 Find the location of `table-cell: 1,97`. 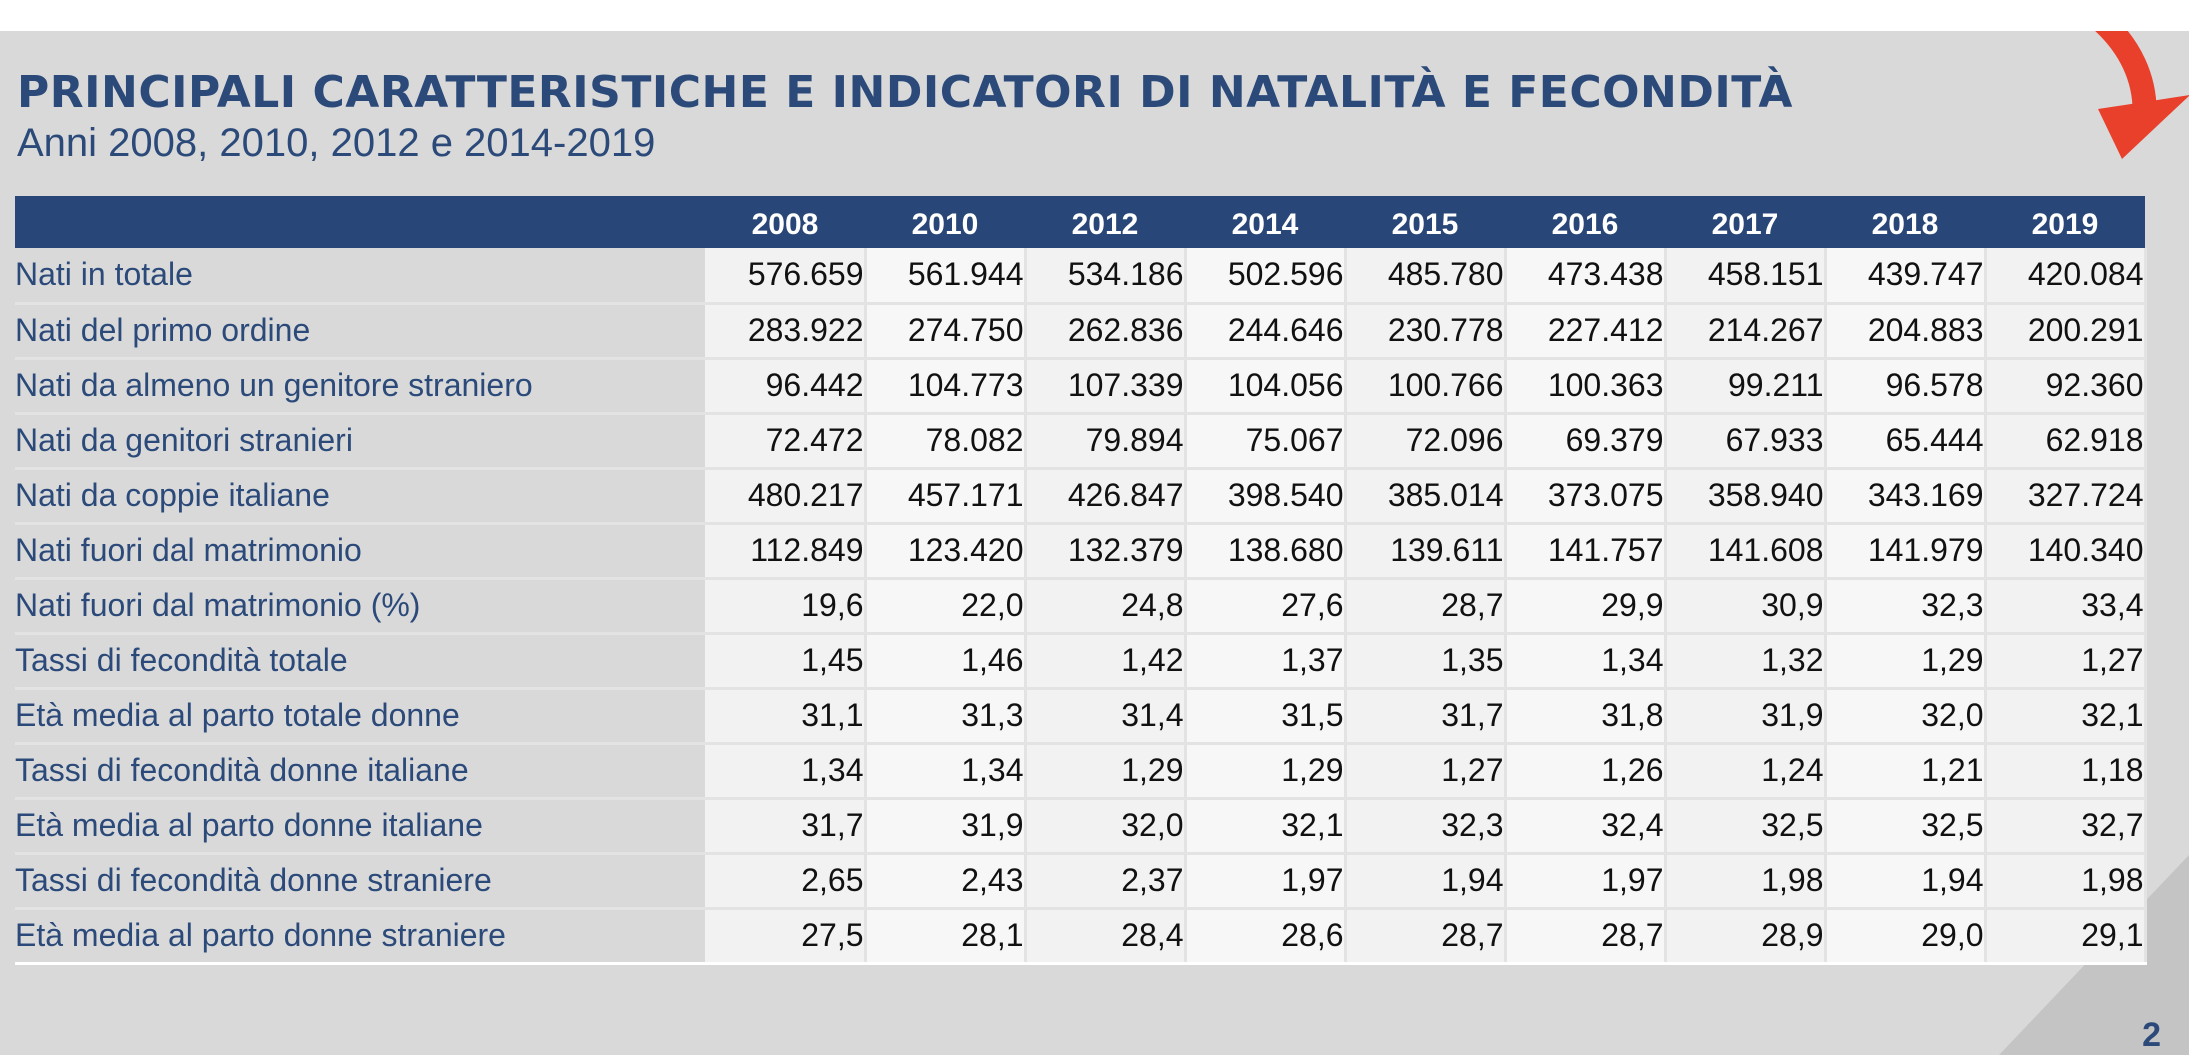

table-cell: 1,97 is located at coordinates (1266, 881).